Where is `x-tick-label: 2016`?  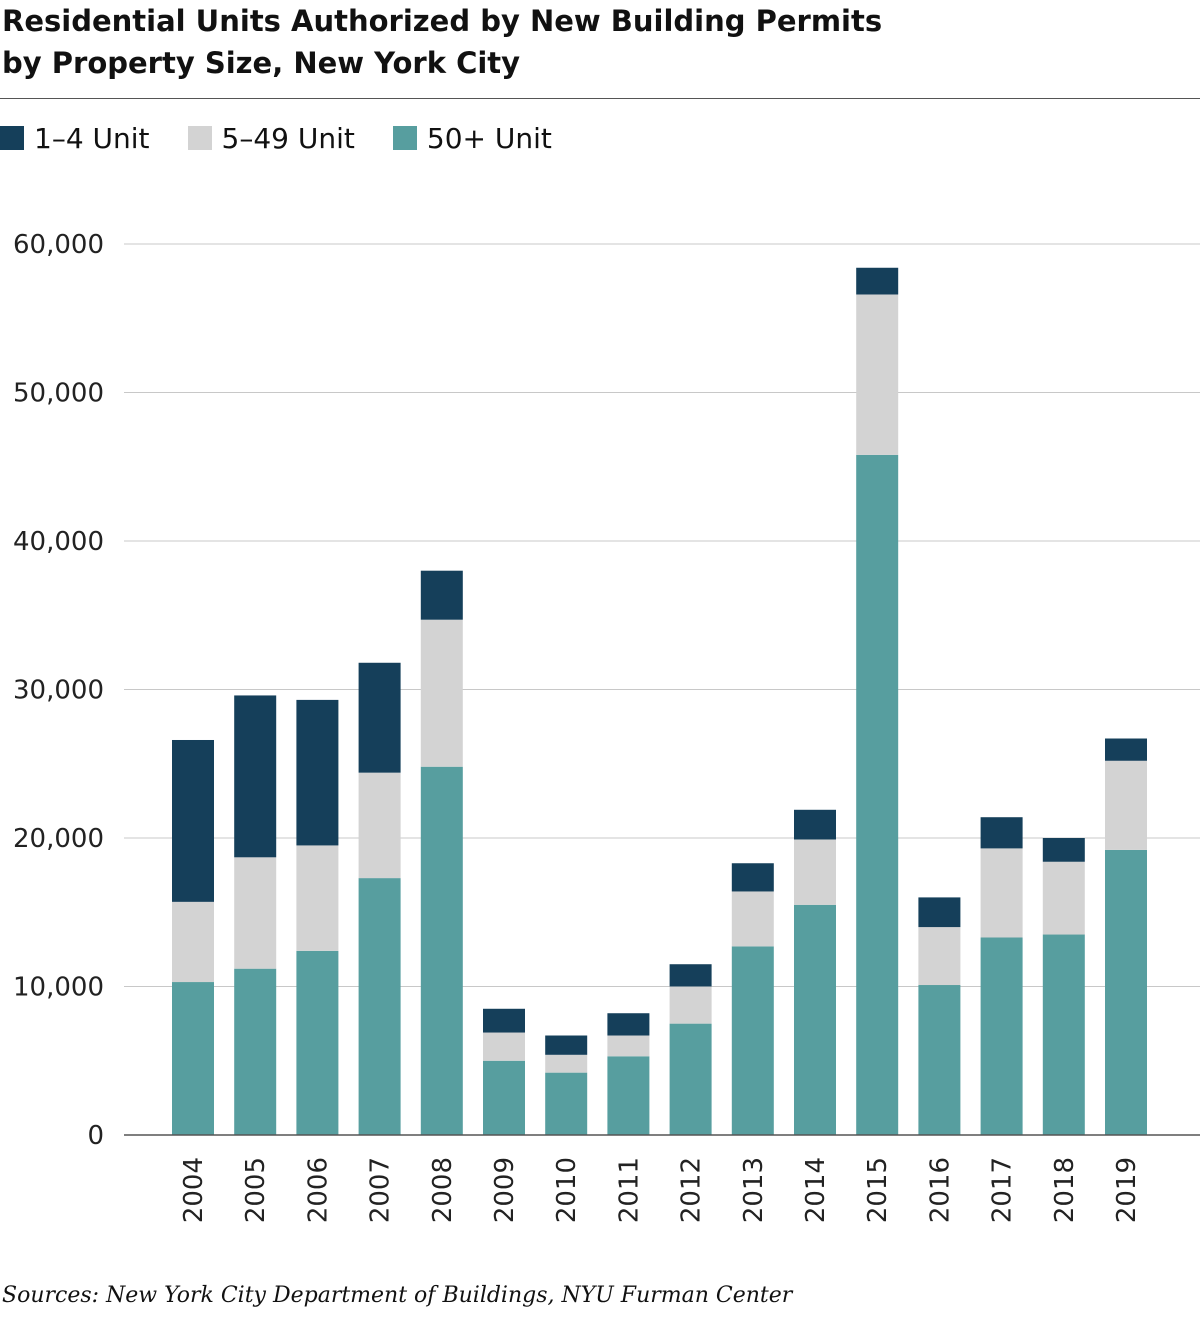
x-tick-label: 2016 is located at coordinates (940, 1190).